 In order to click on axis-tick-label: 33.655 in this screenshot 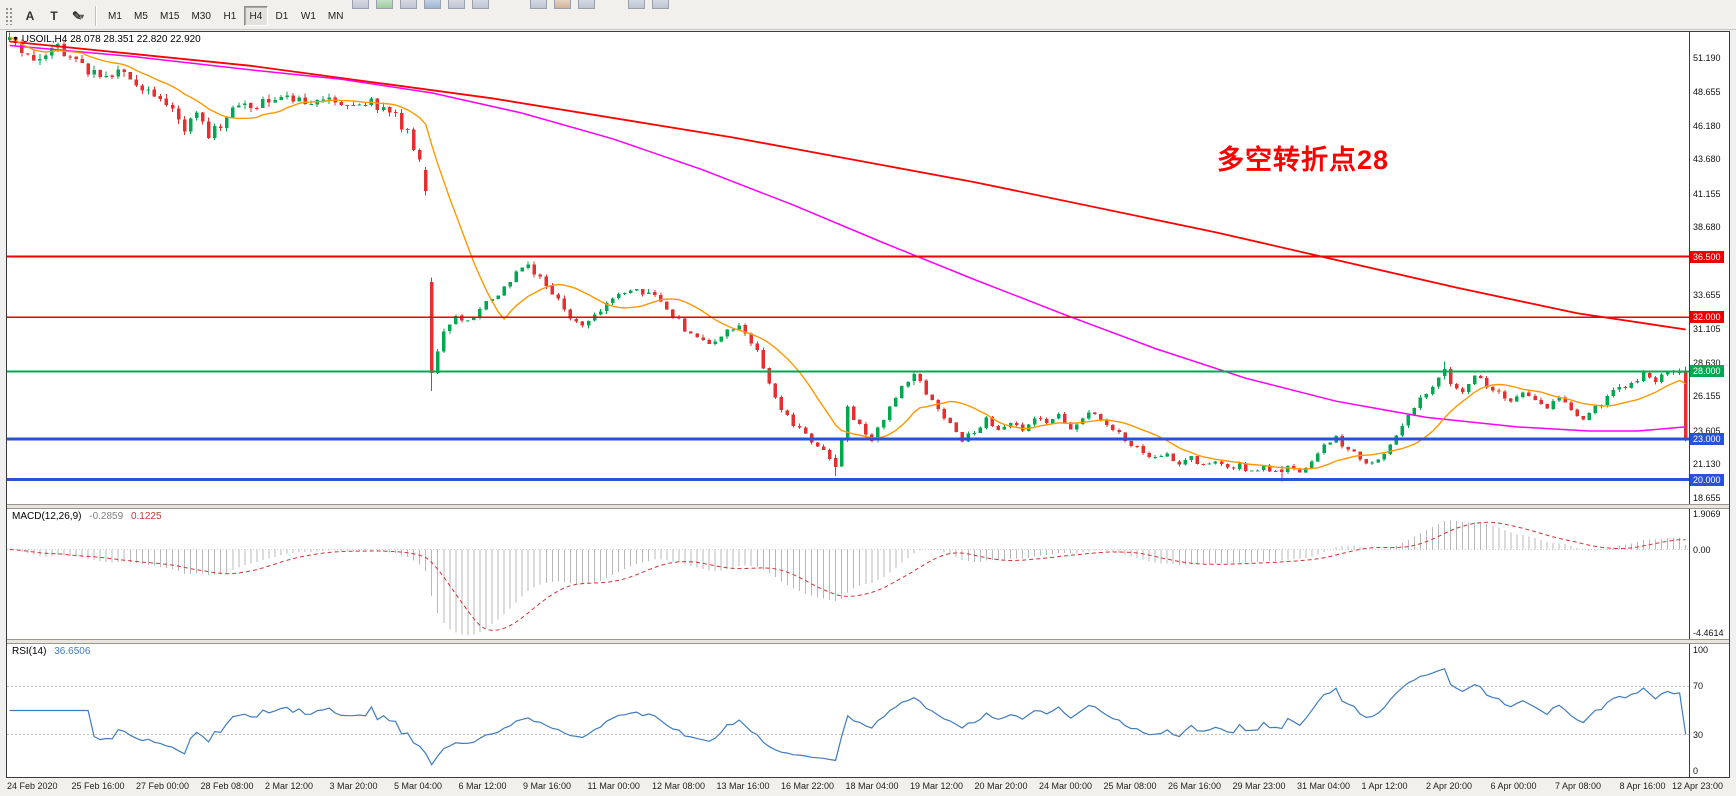, I will do `click(1707, 294)`.